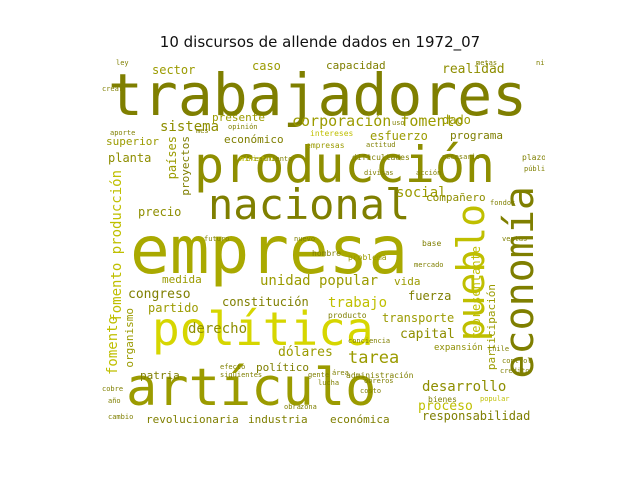 The width and height of the screenshot is (640, 480). What do you see at coordinates (129, 338) in the screenshot?
I see `word-organismo: organismo` at bounding box center [129, 338].